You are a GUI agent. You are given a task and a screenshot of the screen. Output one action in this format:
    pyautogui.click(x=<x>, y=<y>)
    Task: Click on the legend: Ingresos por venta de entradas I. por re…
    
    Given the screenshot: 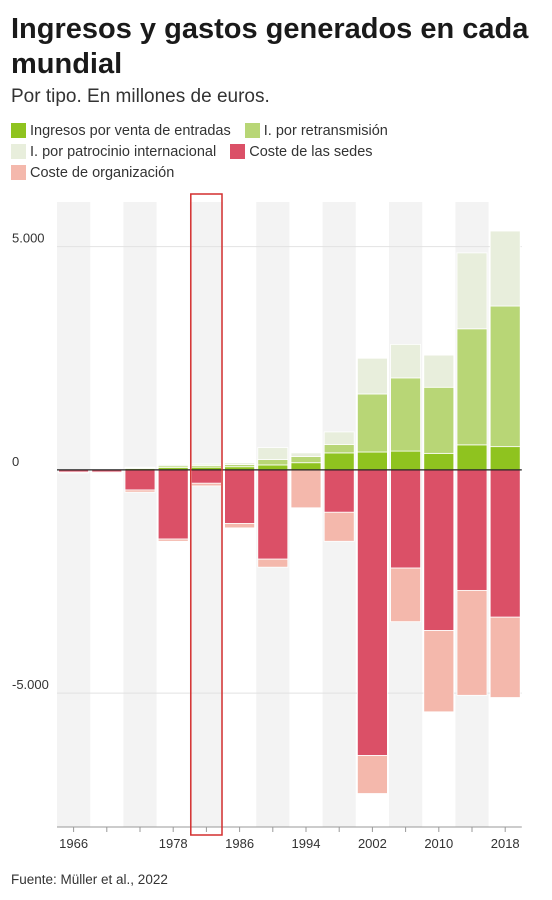 What is the action you would take?
    pyautogui.click(x=276, y=152)
    